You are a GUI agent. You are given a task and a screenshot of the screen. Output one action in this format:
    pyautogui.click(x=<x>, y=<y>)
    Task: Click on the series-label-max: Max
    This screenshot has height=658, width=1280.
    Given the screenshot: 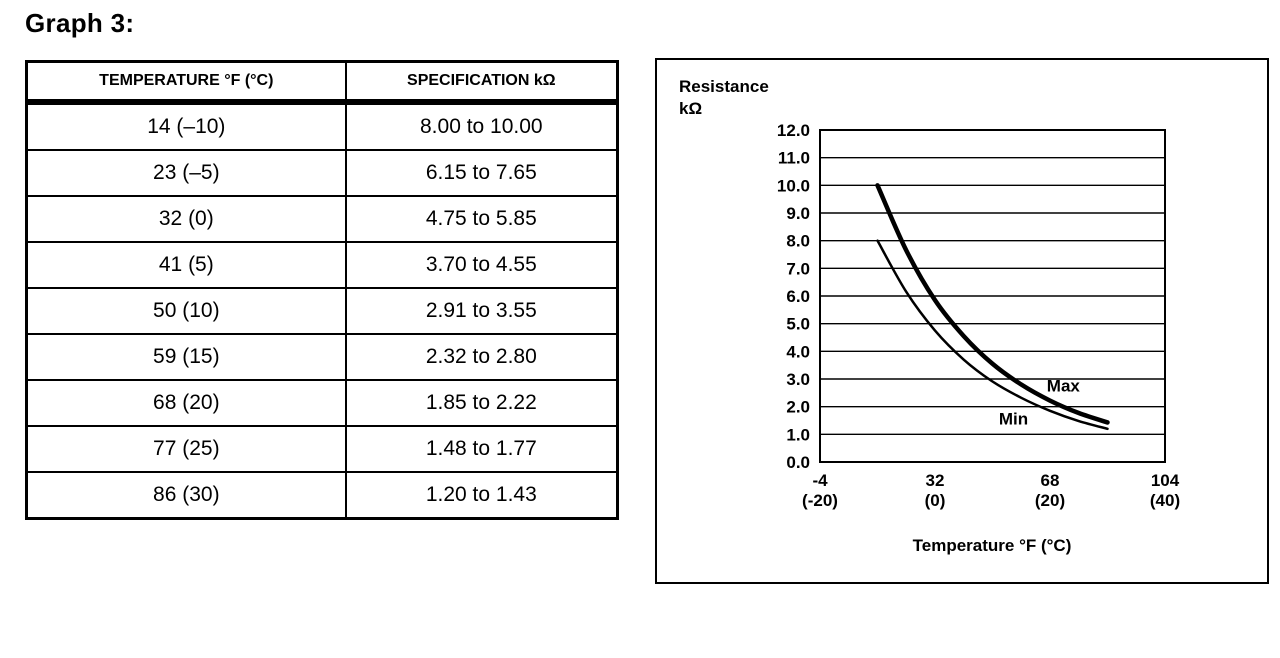 What is the action you would take?
    pyautogui.click(x=1064, y=385)
    